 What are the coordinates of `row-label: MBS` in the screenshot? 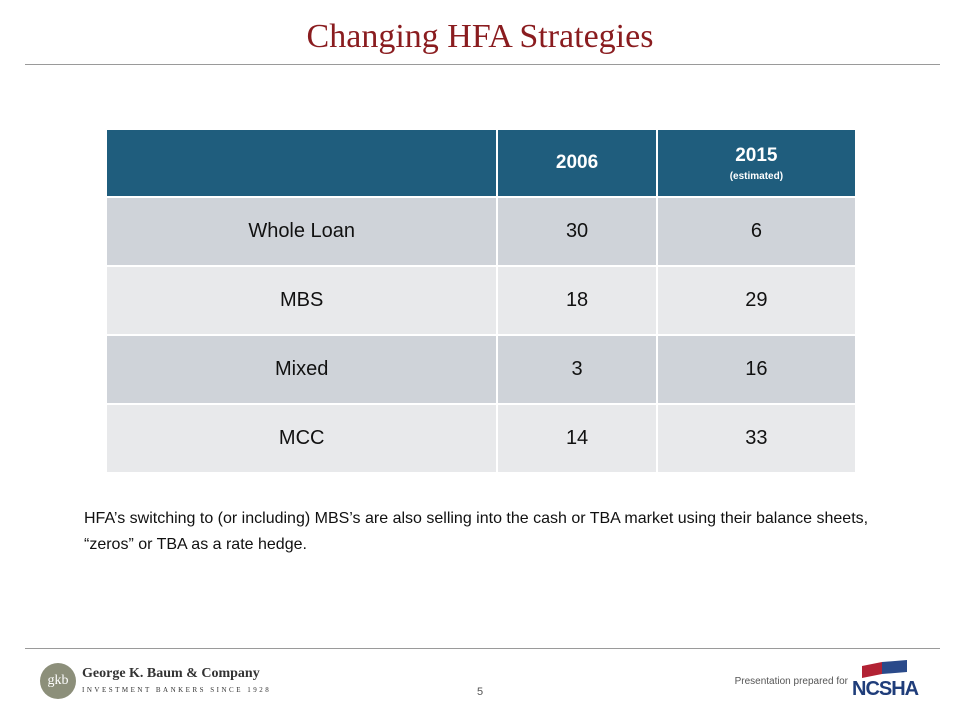 It's located at (301, 300).